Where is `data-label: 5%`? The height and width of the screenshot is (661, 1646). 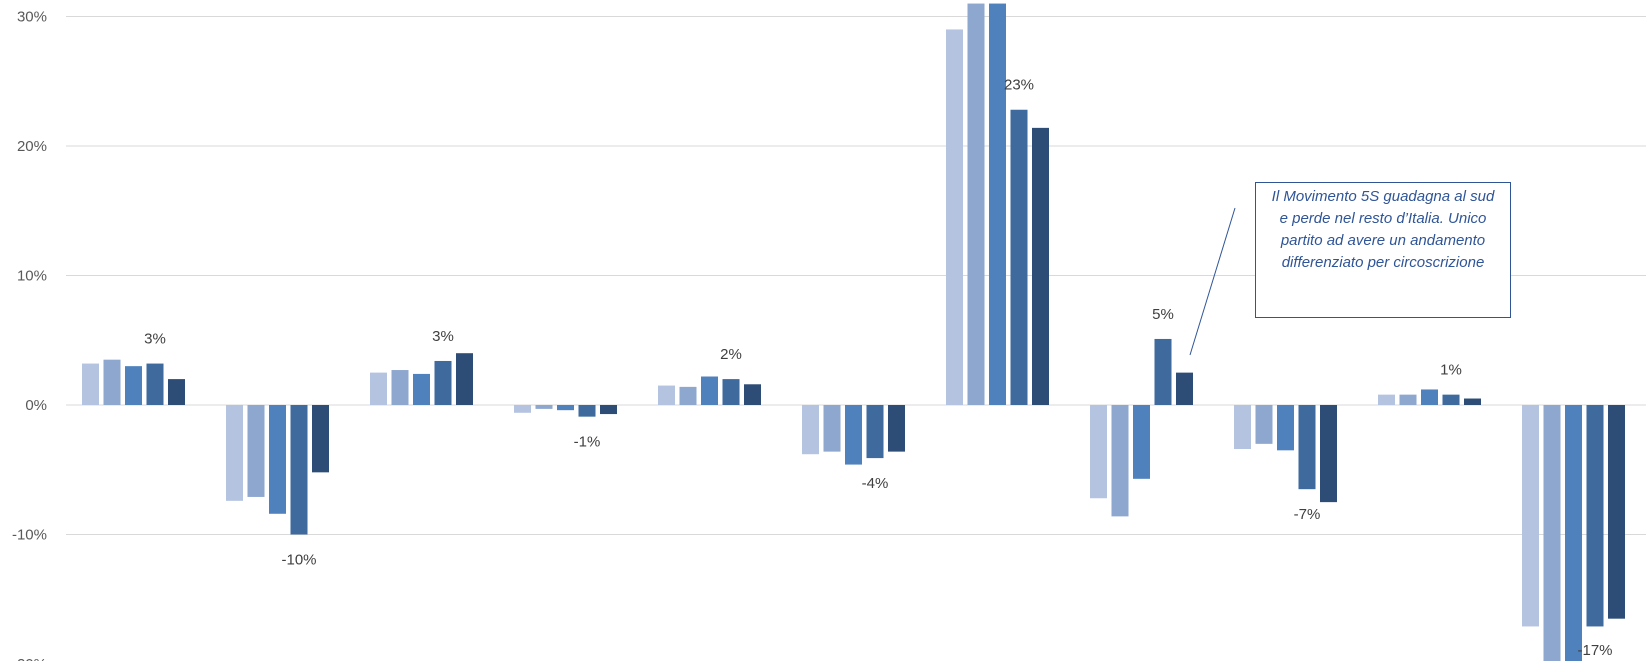
data-label: 5% is located at coordinates (1163, 314).